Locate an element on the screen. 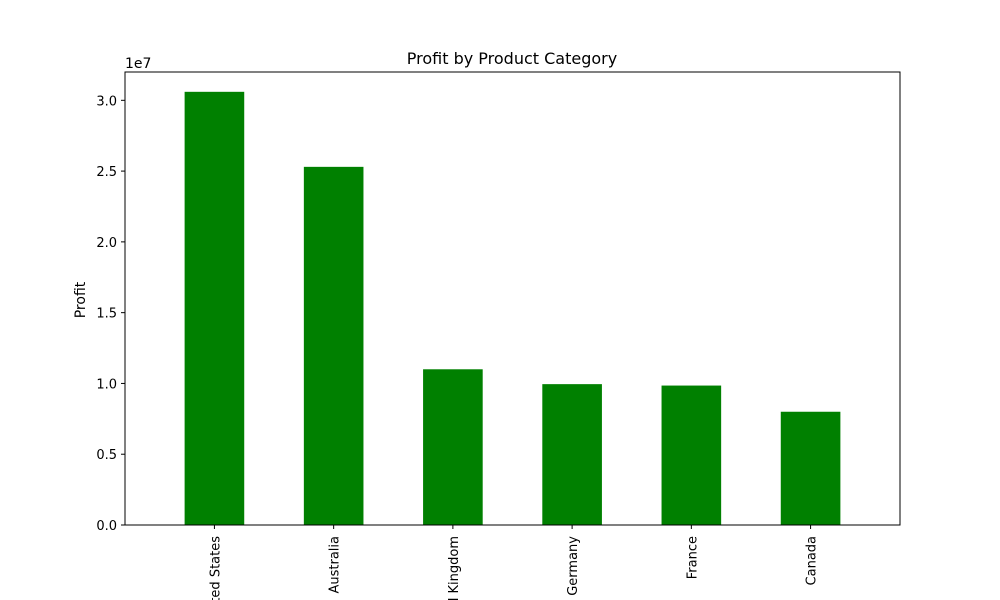 The height and width of the screenshot is (600, 1000). y-tick-label: 0.5 is located at coordinates (106, 455).